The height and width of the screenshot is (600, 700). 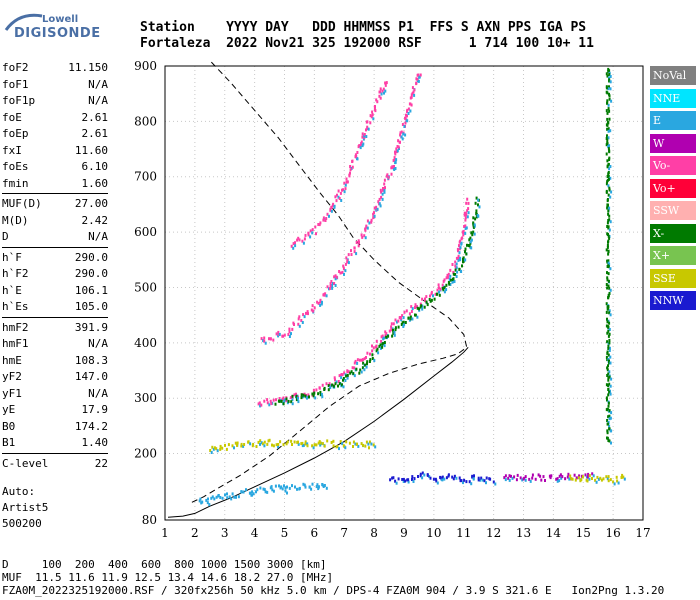 What do you see at coordinates (145, 66) in the screenshot?
I see `y-tick-label: 900` at bounding box center [145, 66].